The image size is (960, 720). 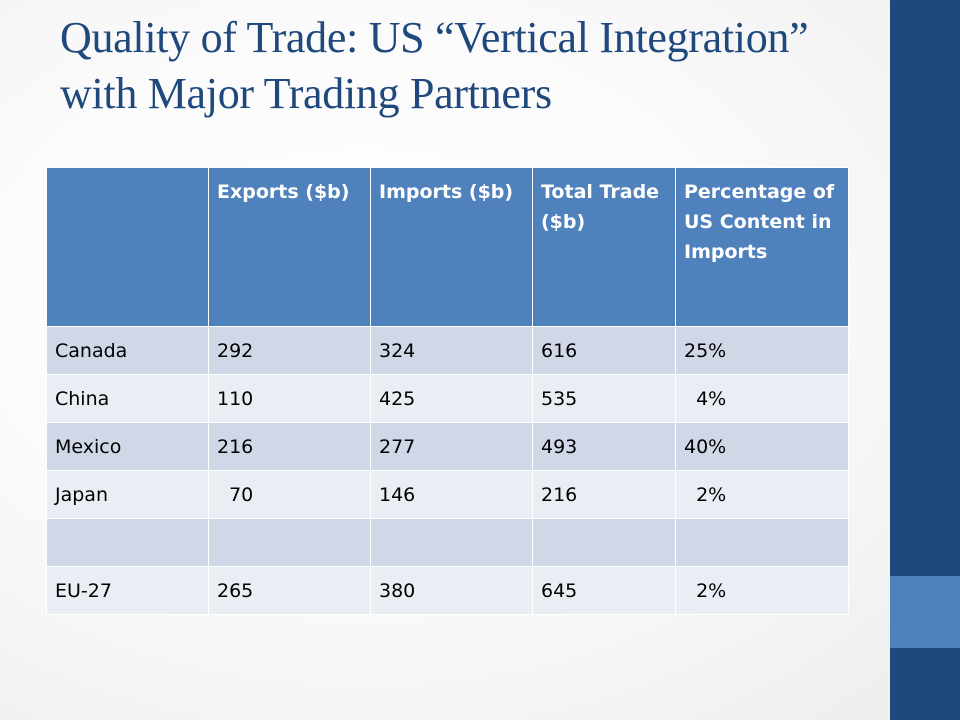 What do you see at coordinates (762, 247) in the screenshot?
I see `column-header-us-content: Percentage of US Content in Imports` at bounding box center [762, 247].